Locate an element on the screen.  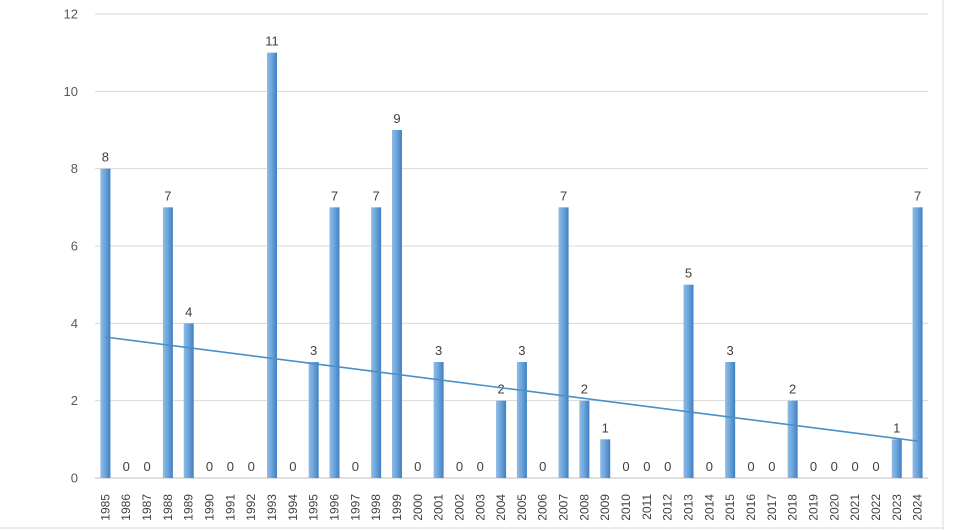
data-label-1987: 0 is located at coordinates (146, 466).